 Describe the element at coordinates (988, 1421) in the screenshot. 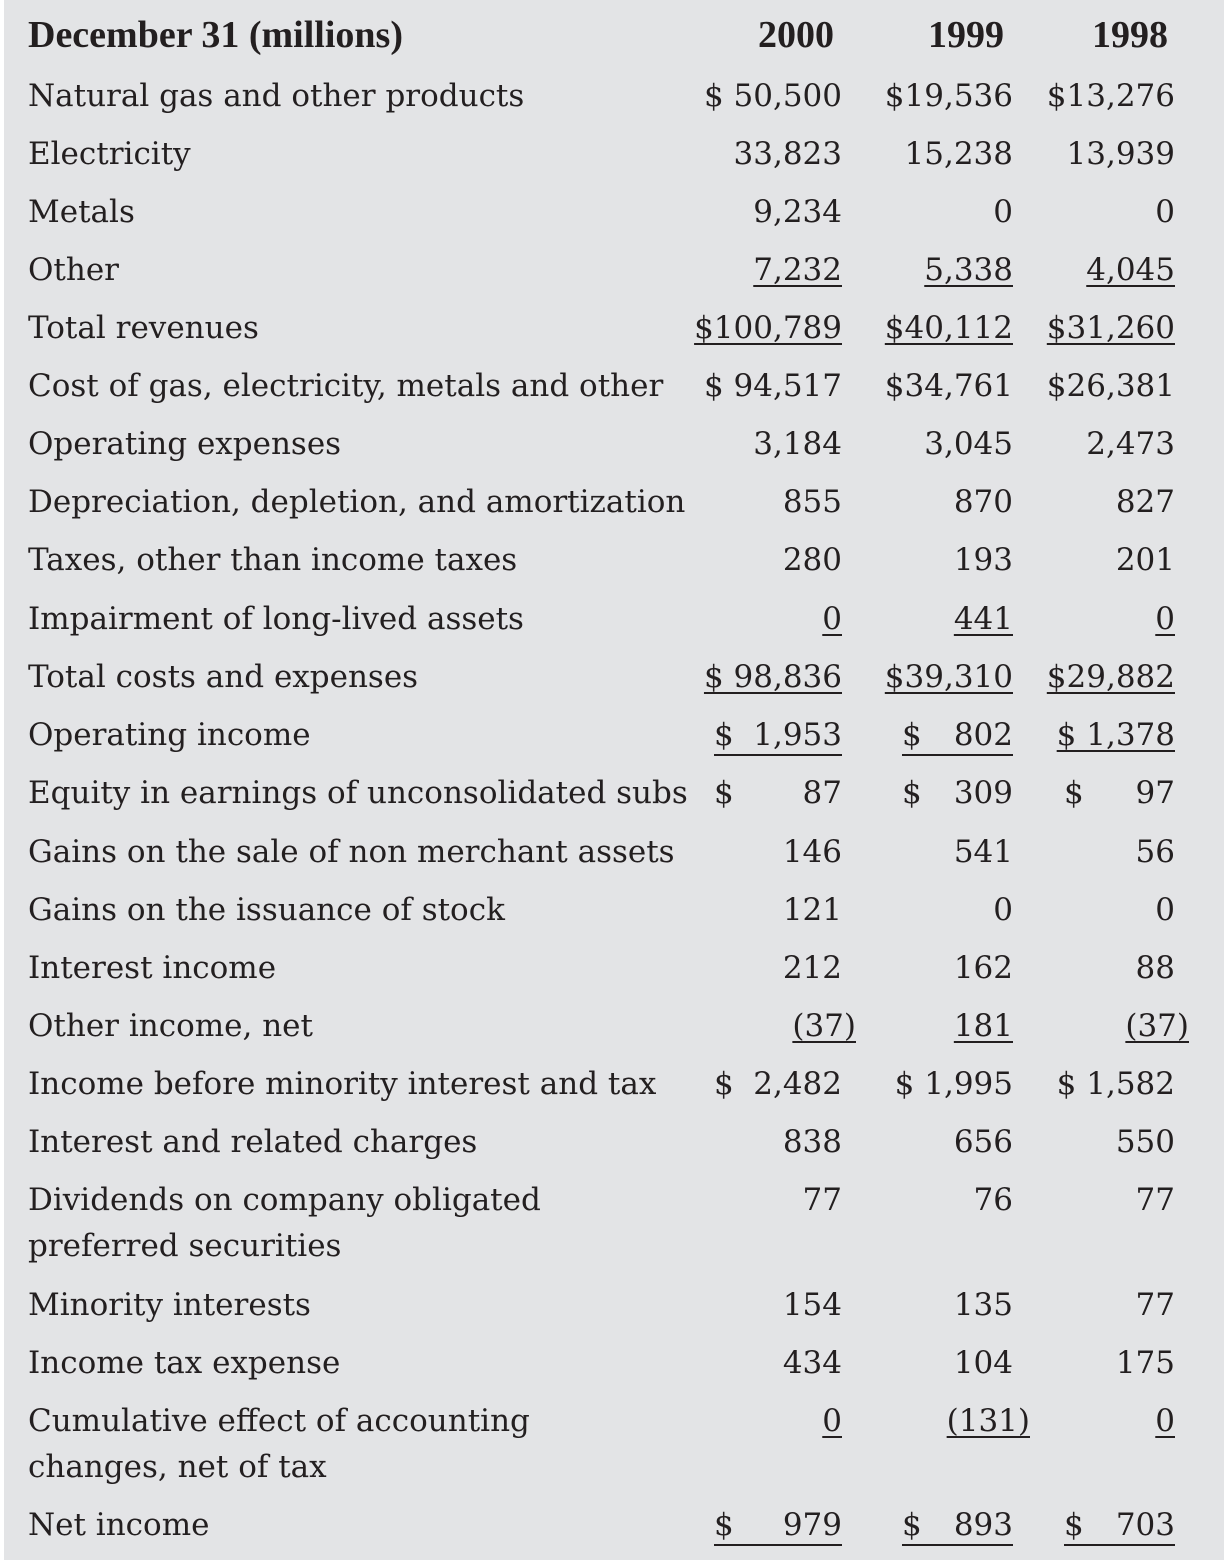

I see `cell-1999: (131)` at that location.